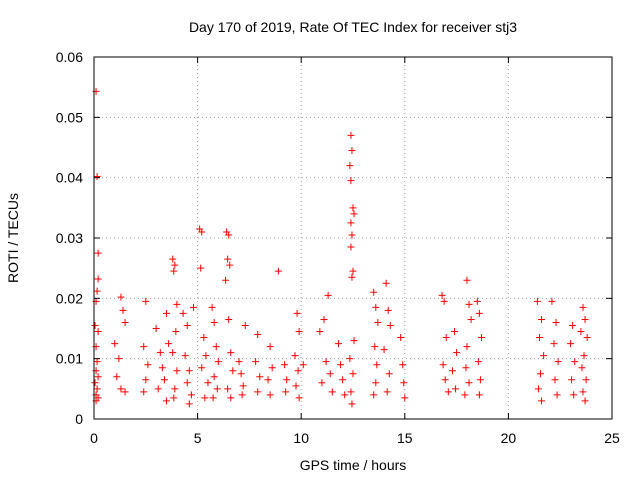 The width and height of the screenshot is (640, 480). Describe the element at coordinates (301, 438) in the screenshot. I see `x-tick-label: 10` at that location.